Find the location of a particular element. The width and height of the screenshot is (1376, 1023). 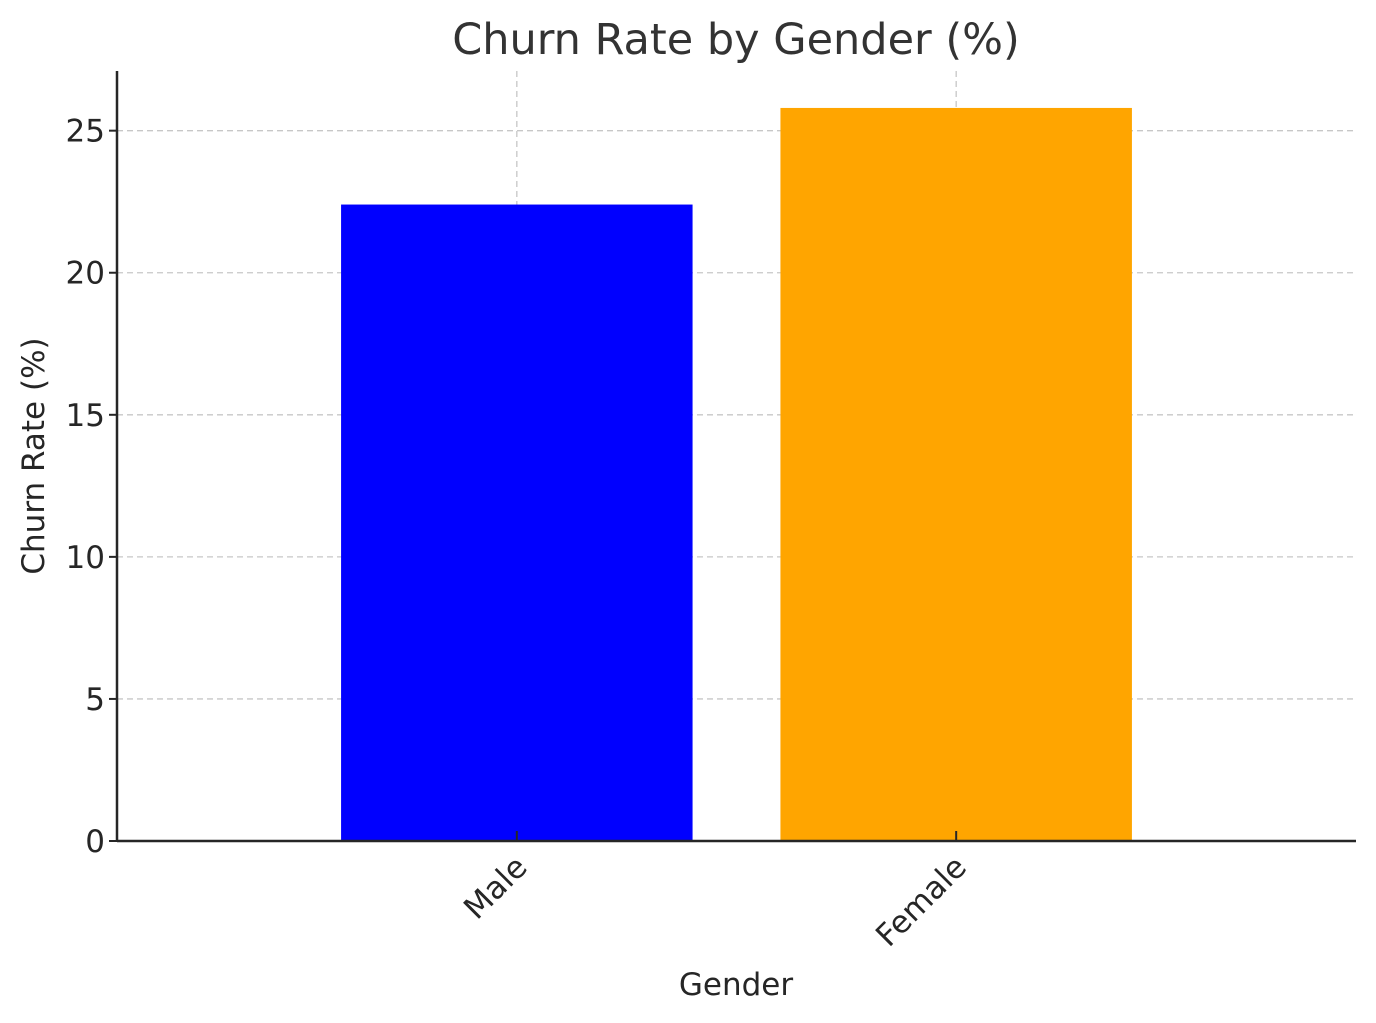

y-tick-label: 15 is located at coordinates (85, 416).